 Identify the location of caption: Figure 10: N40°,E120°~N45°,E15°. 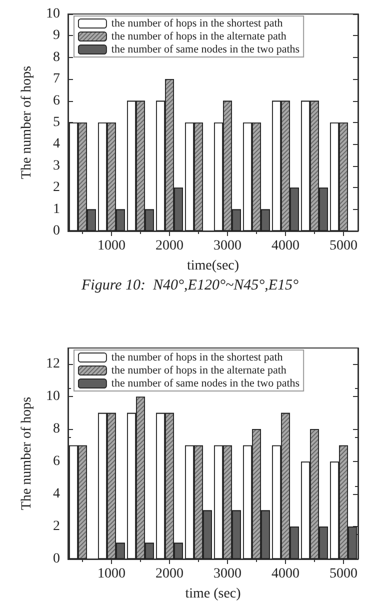
(189, 286).